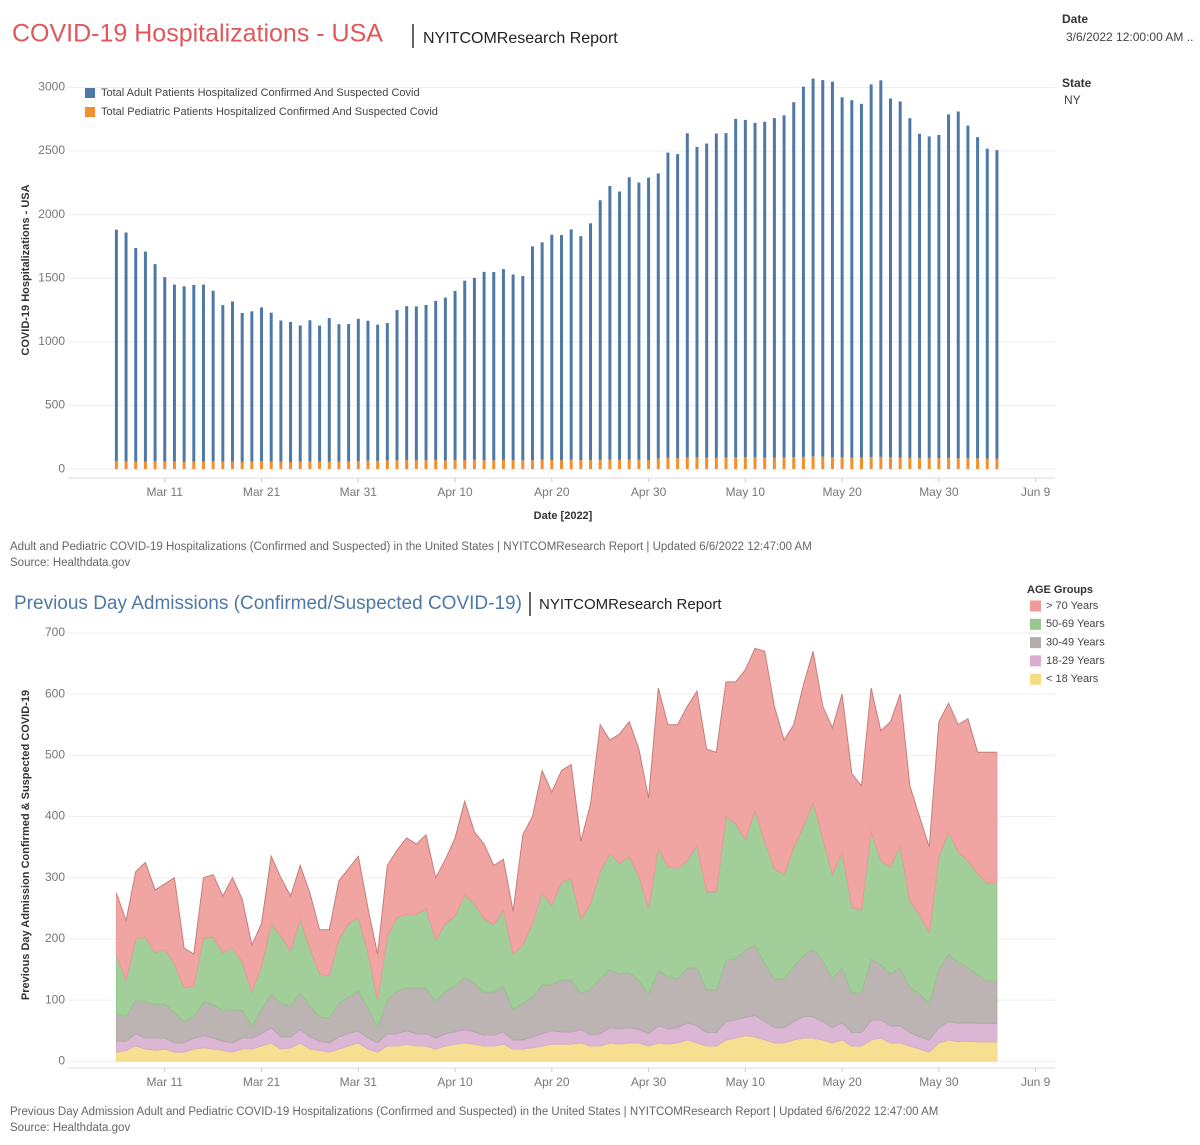 This screenshot has height=1145, width=1200. What do you see at coordinates (1077, 83) in the screenshot?
I see `filter-label: State` at bounding box center [1077, 83].